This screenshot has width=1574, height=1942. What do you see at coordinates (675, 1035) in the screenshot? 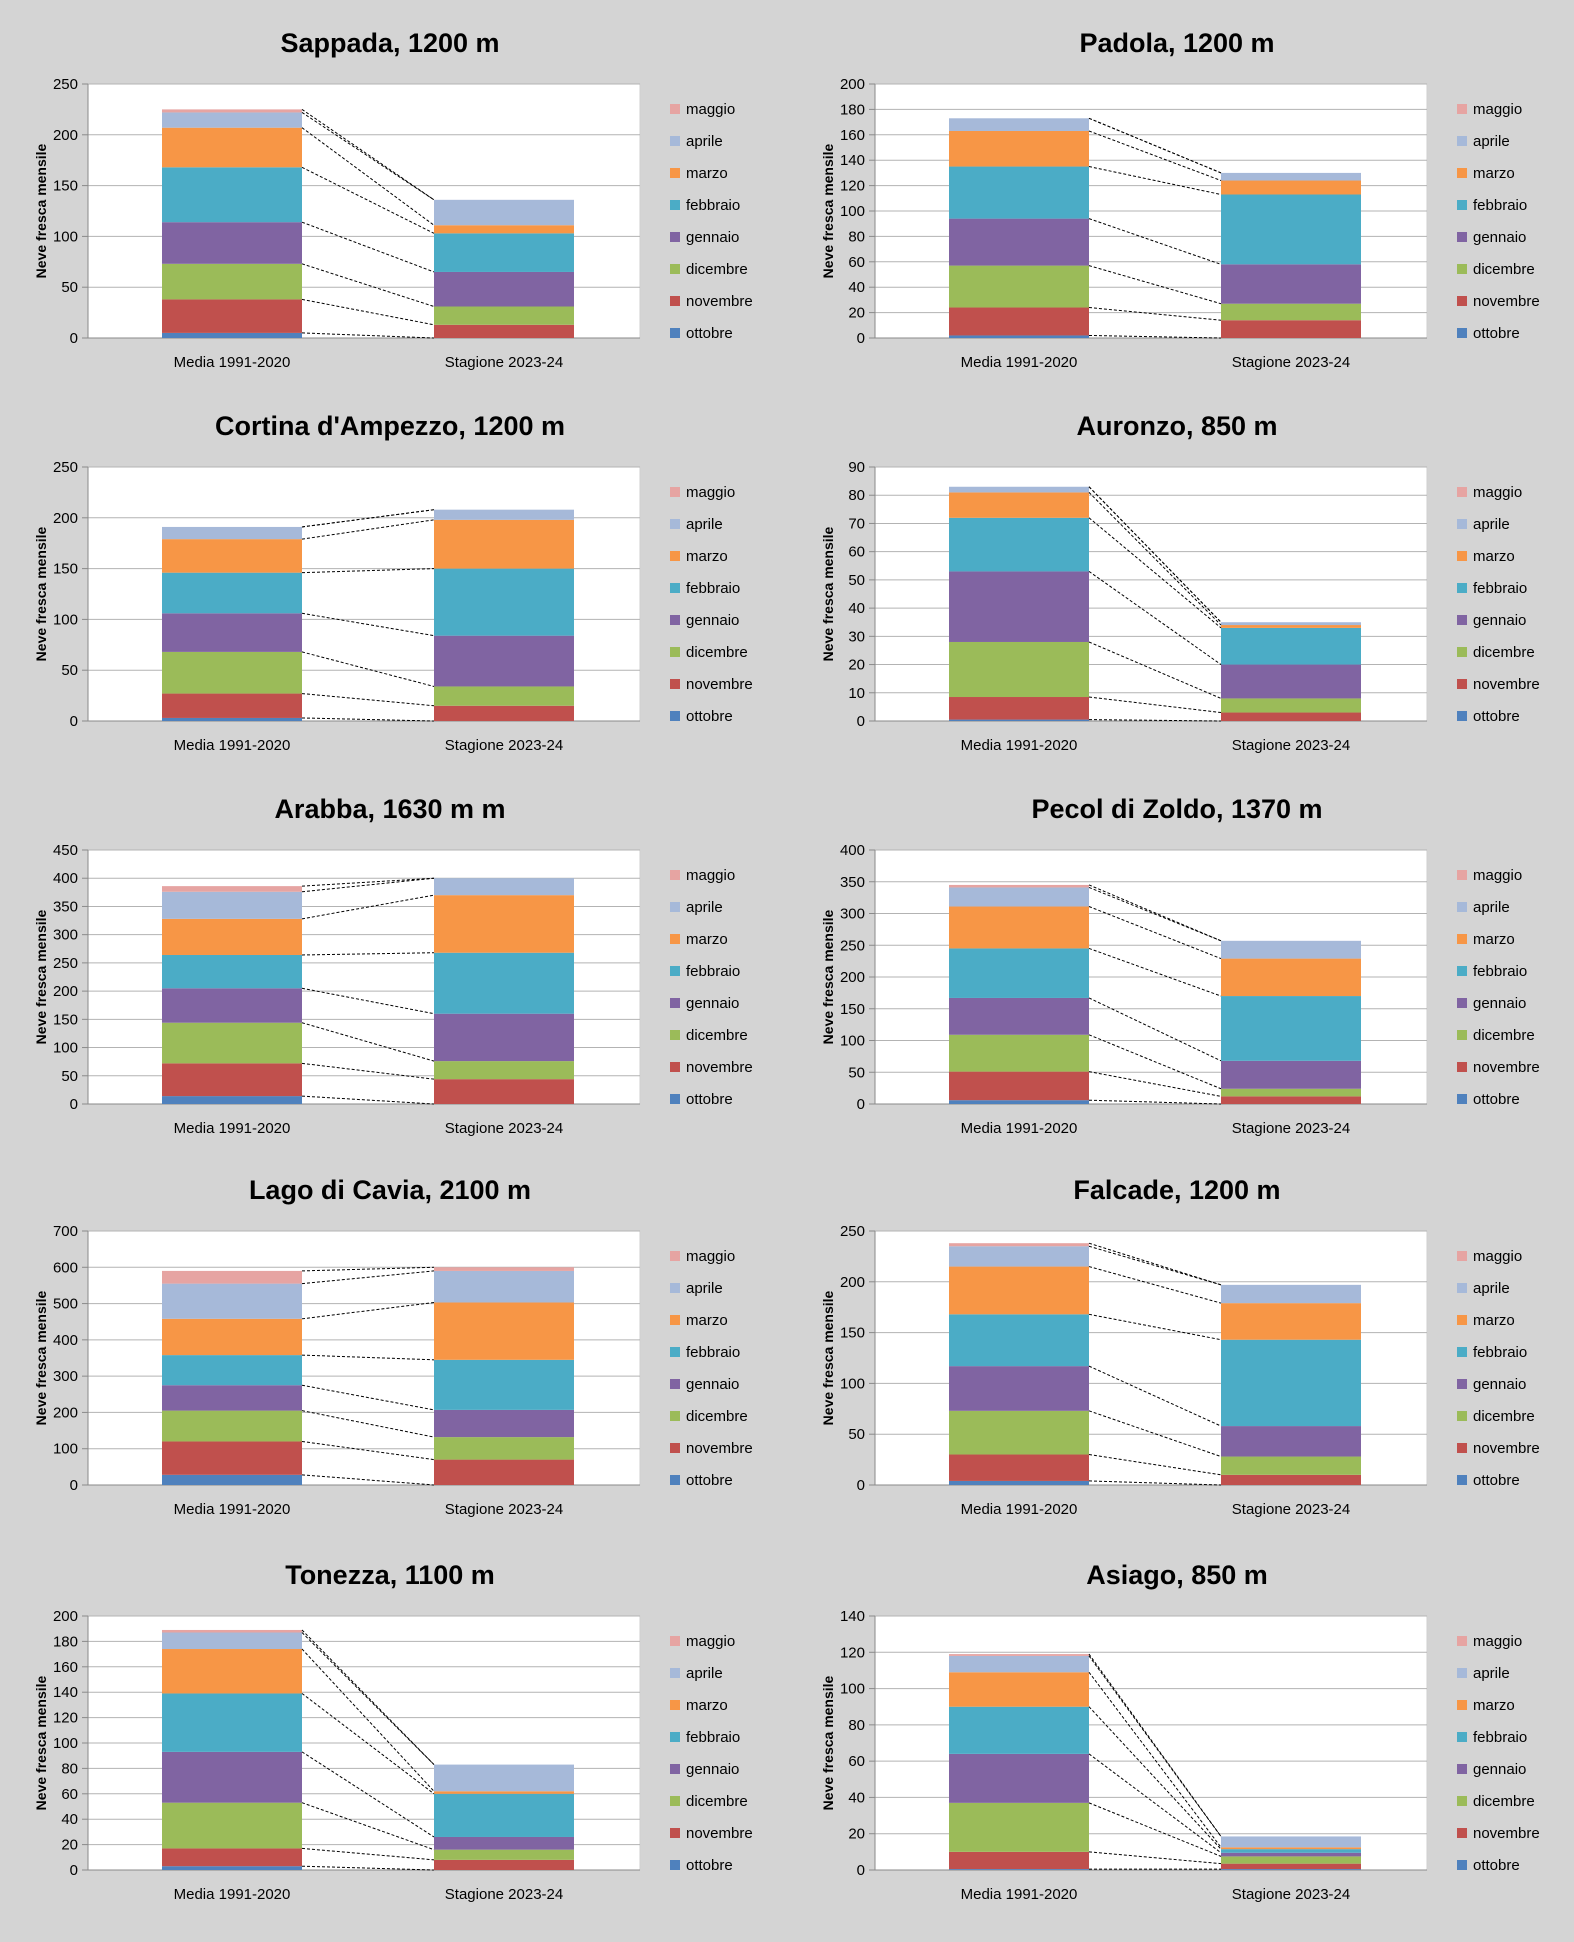
I see `legend-swatch-dicembre` at bounding box center [675, 1035].